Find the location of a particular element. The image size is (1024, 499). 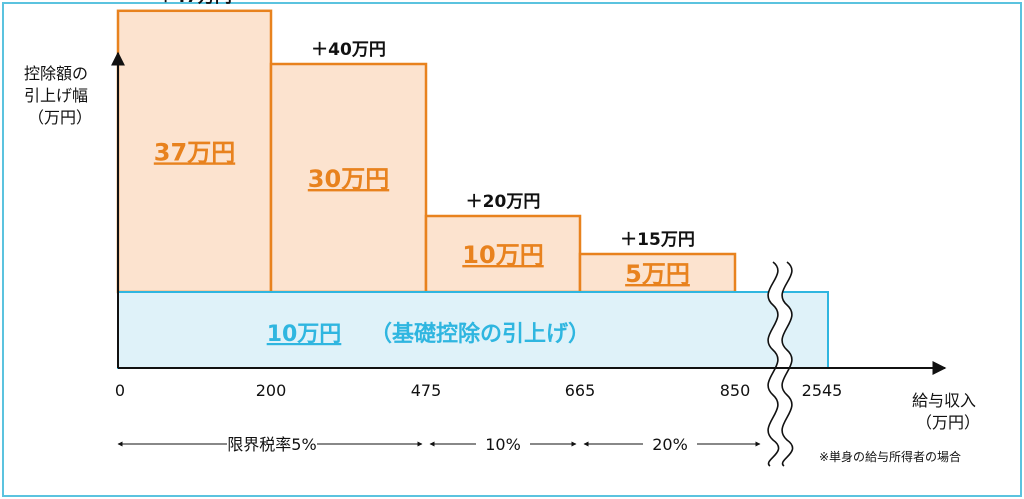

tax-band-label-1: 限界税率5% is located at coordinates (271, 444).